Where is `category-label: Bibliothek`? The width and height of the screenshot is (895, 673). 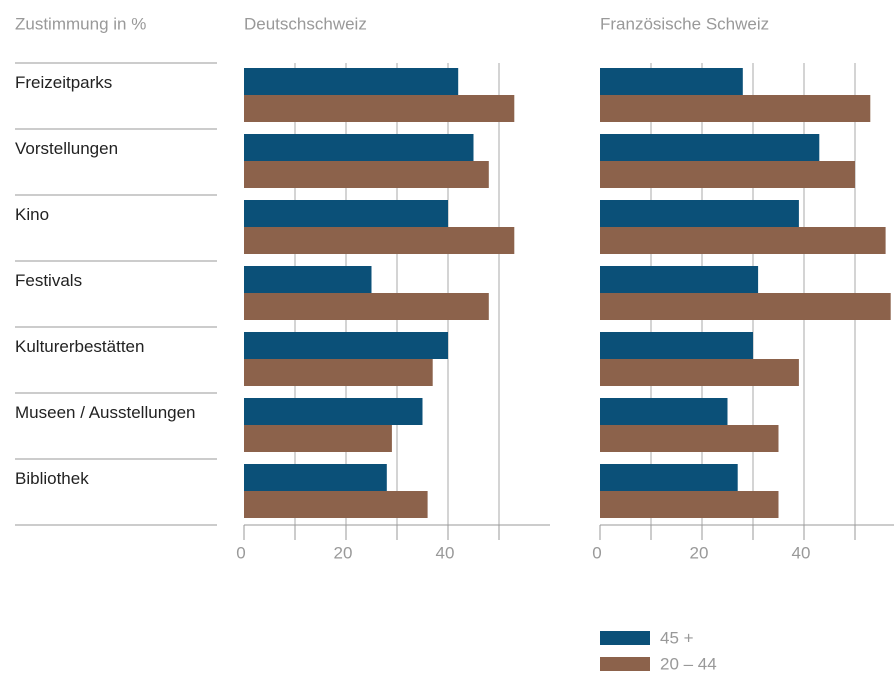 category-label: Bibliothek is located at coordinates (52, 478).